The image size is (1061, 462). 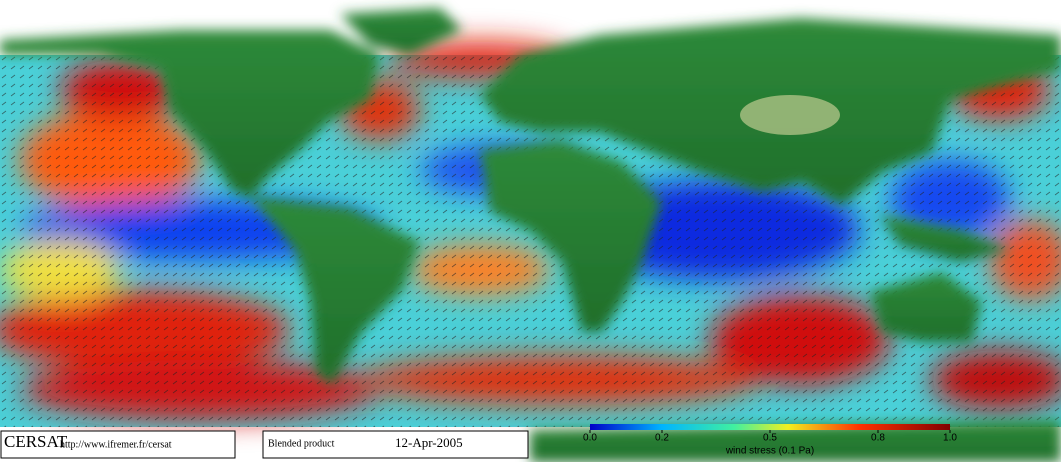 I want to click on colorbar: wind stress (0.1 Pa) 0.0 0.2 0.5 0.8 1.0, so click(x=770, y=440).